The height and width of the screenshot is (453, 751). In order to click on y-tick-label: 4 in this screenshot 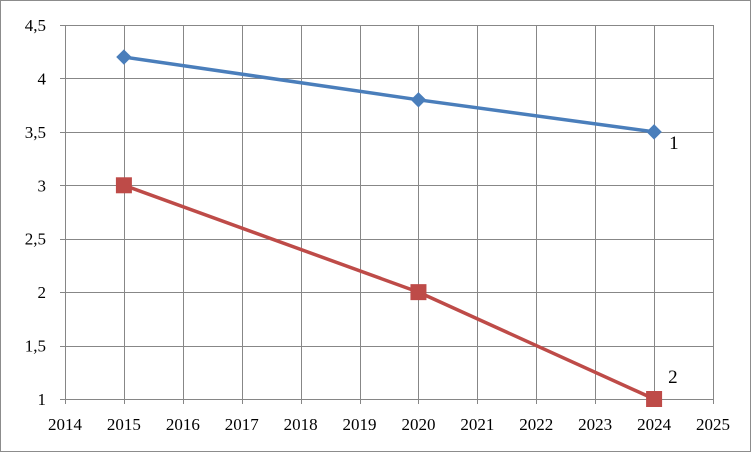, I will do `click(42, 78)`.